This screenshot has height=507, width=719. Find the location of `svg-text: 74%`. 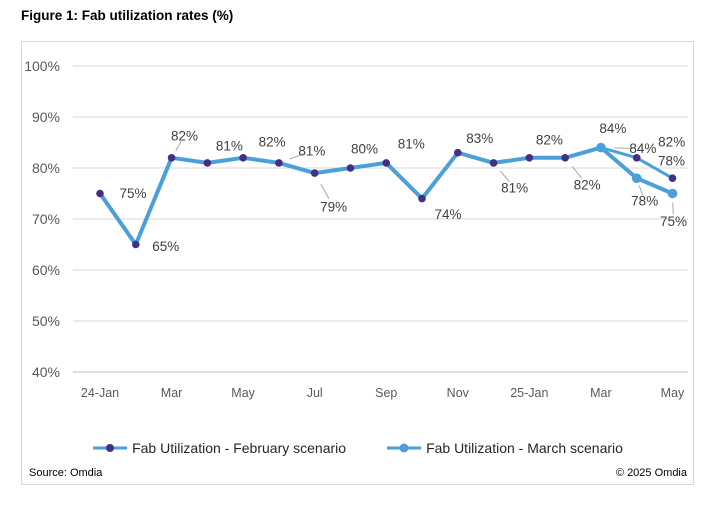

svg-text: 74% is located at coordinates (448, 214).